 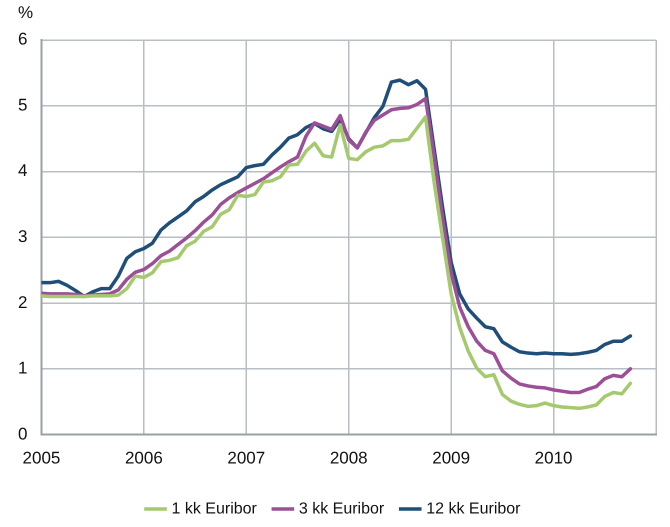 I want to click on x-tick-label: 2006, so click(x=143, y=458).